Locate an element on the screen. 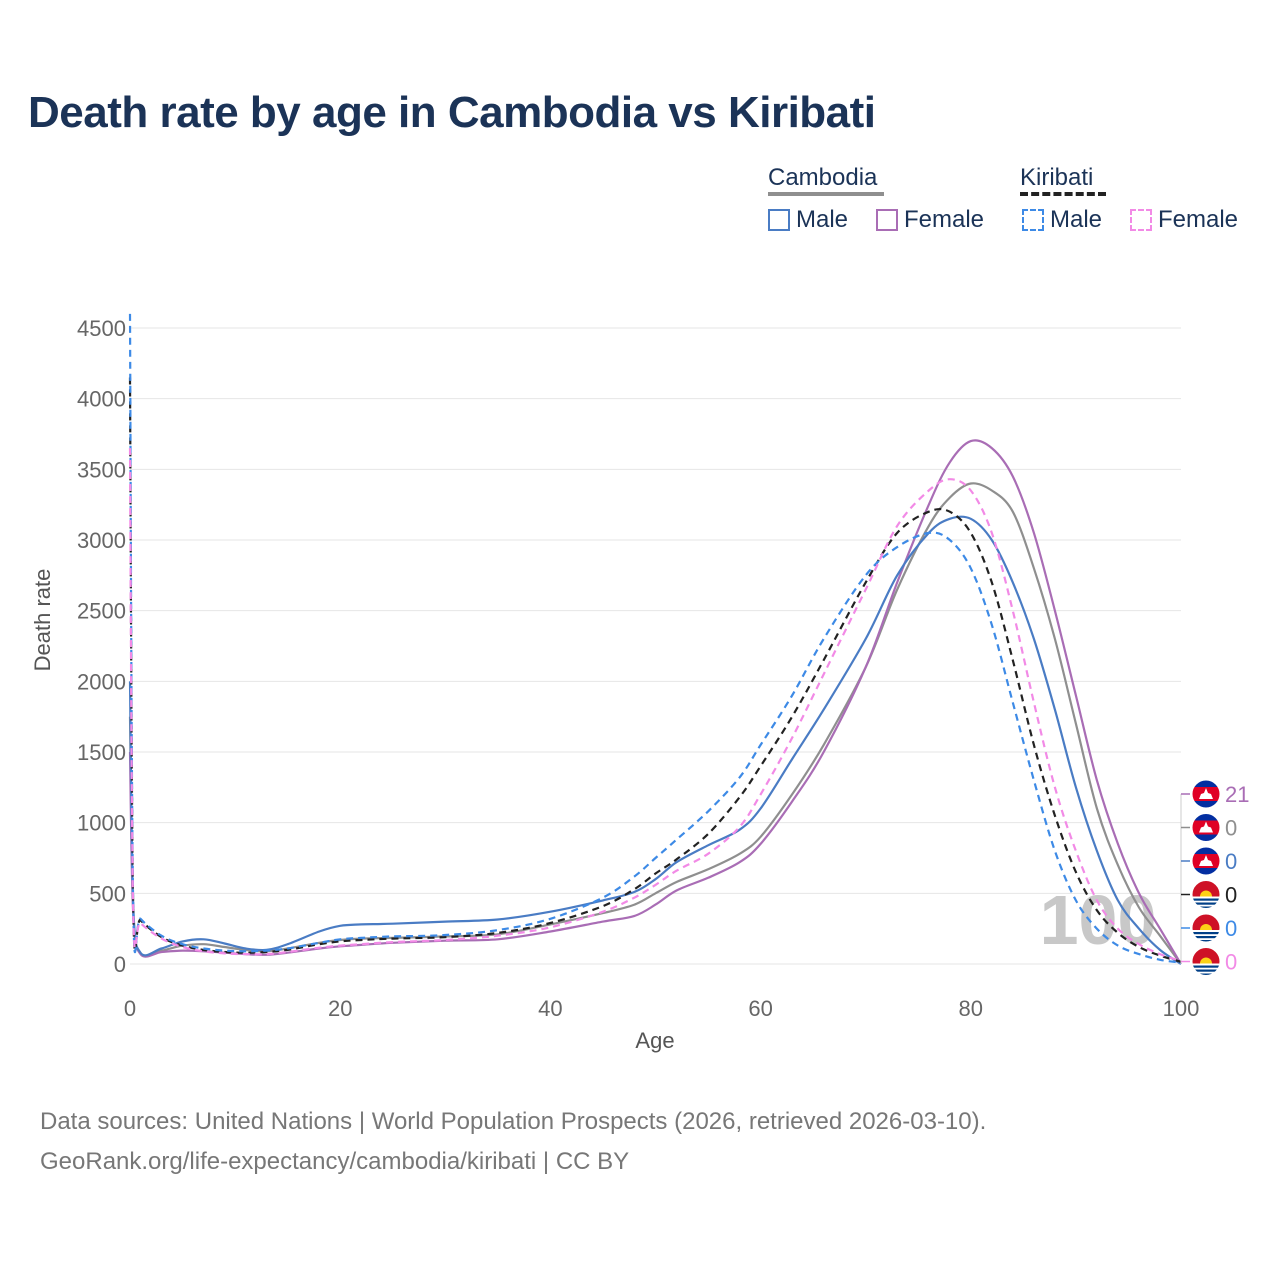  legend-item-cambodia-female: Female is located at coordinates (930, 220).